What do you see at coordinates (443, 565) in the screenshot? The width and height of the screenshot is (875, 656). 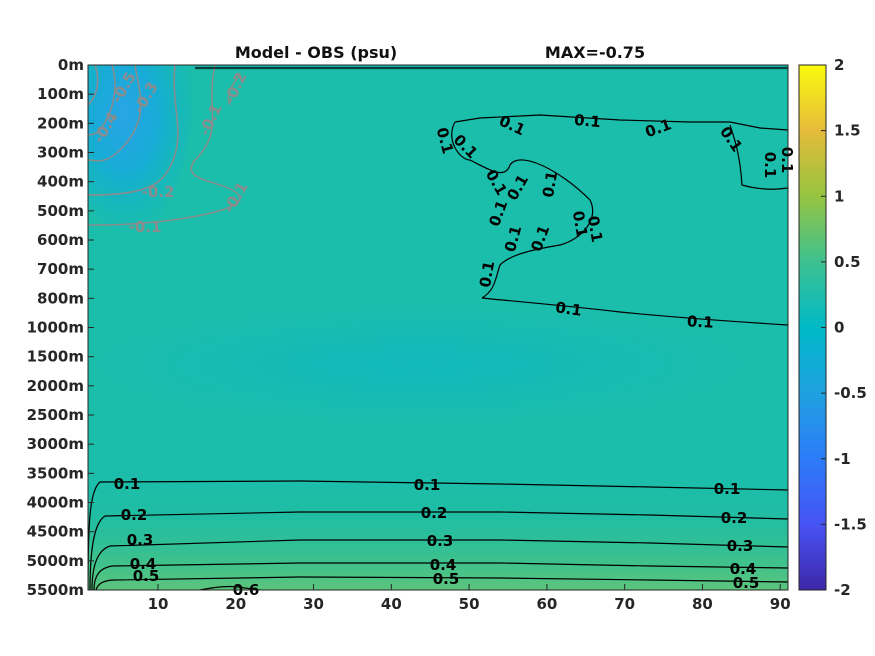 I see `contour-label-0.4-mid: 0.4` at bounding box center [443, 565].